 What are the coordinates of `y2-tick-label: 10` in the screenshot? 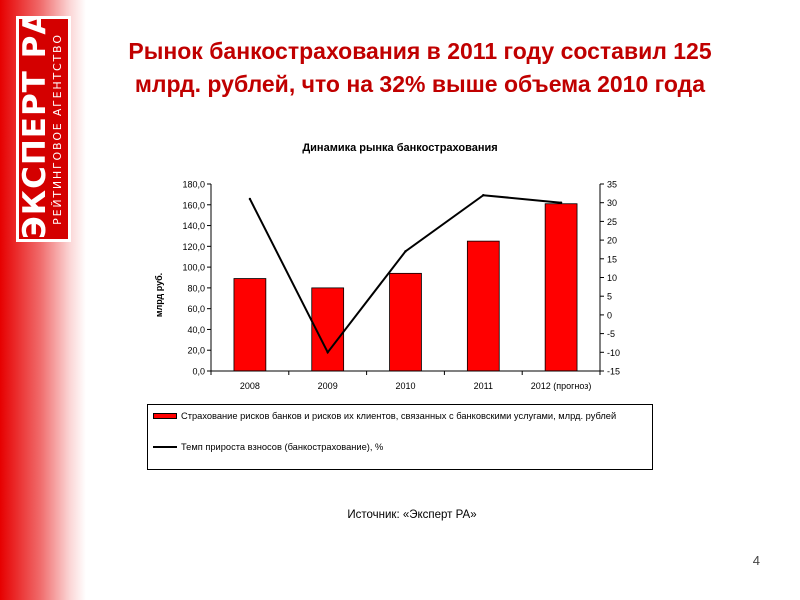 It's located at (612, 278).